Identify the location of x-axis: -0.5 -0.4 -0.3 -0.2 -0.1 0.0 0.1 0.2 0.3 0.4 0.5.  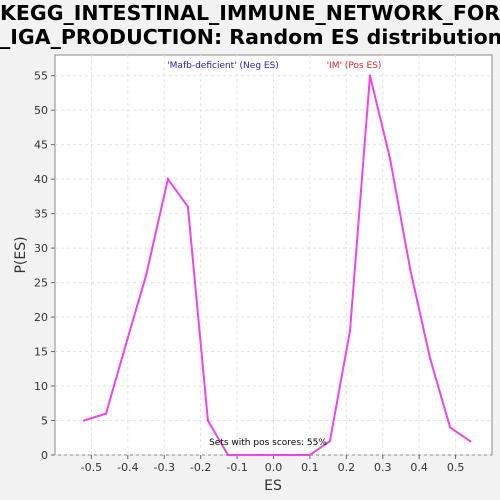
(273, 464).